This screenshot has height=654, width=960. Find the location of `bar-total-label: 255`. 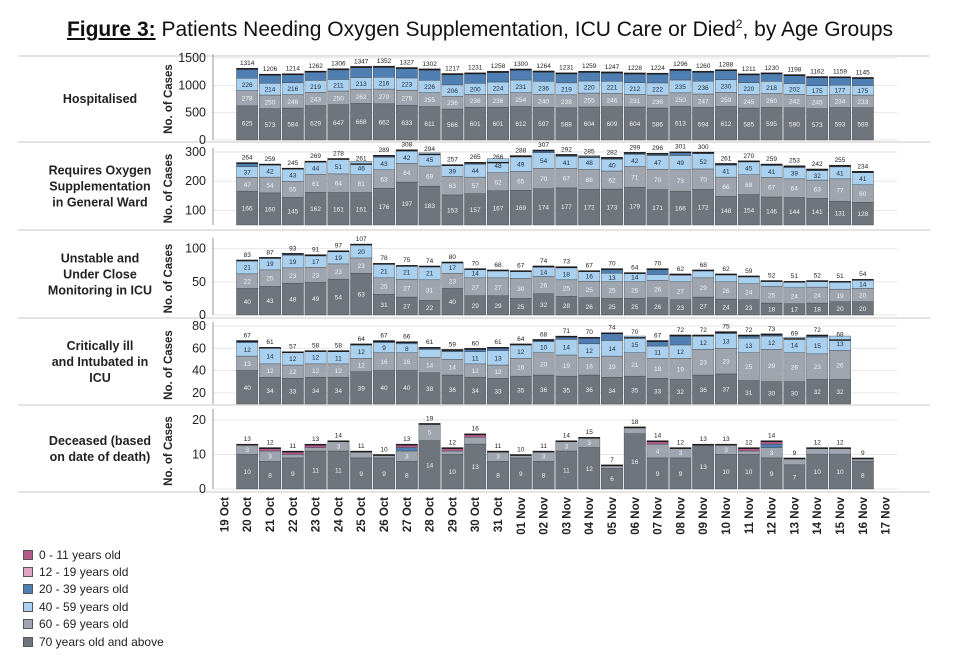

bar-total-label: 255 is located at coordinates (840, 160).